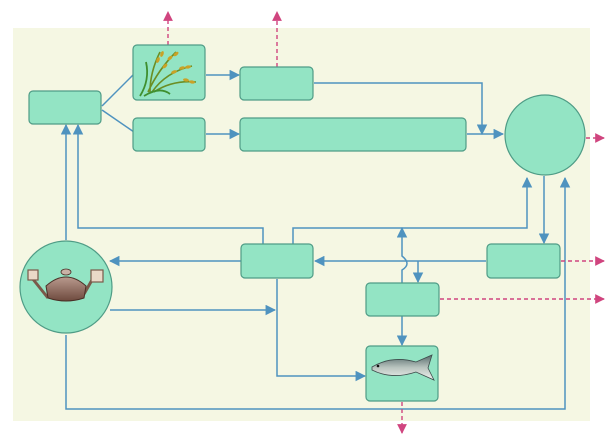  I want to click on node-circle-right, so click(545, 135).